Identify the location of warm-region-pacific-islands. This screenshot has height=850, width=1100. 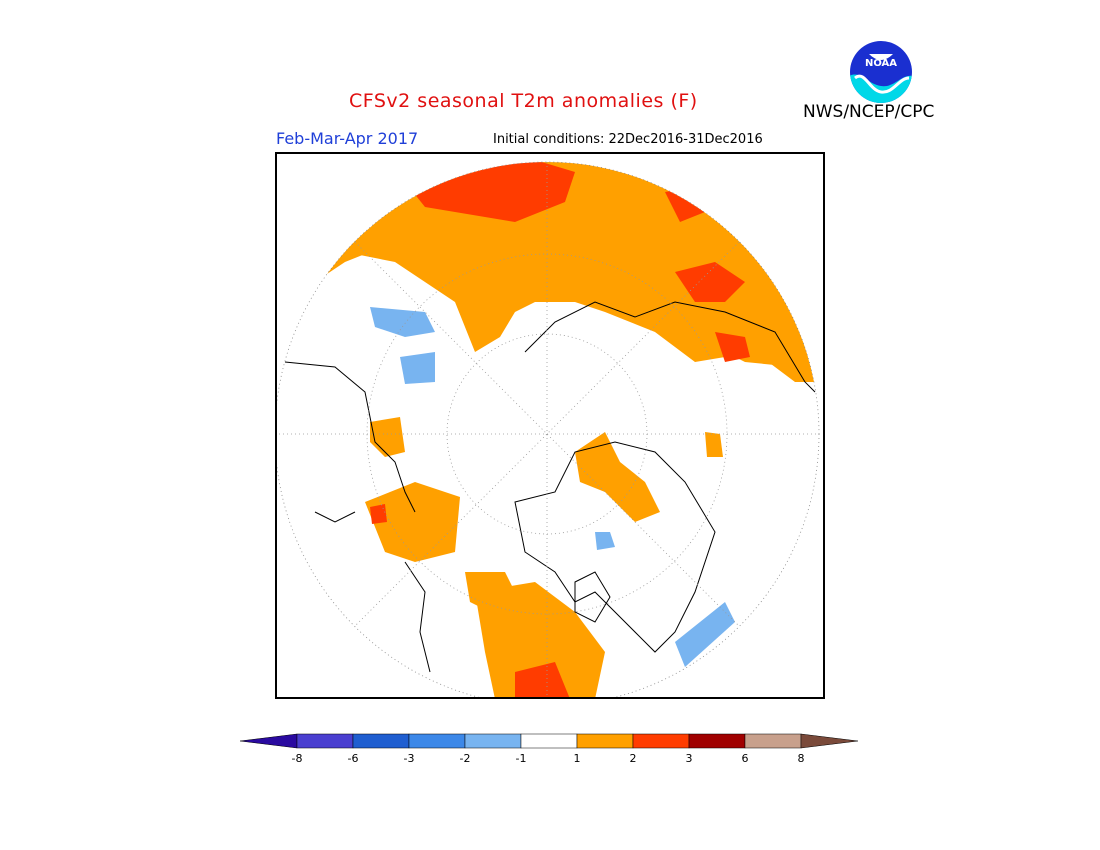
(714, 444).